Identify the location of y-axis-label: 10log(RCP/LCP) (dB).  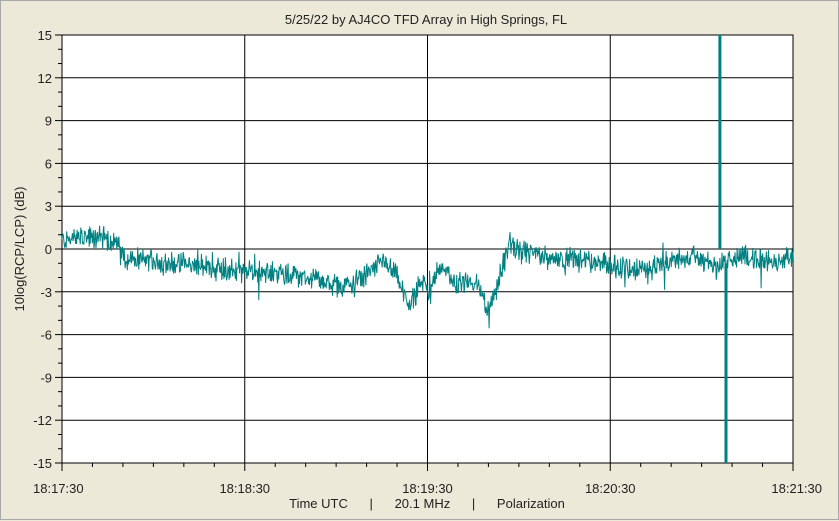
(19, 249).